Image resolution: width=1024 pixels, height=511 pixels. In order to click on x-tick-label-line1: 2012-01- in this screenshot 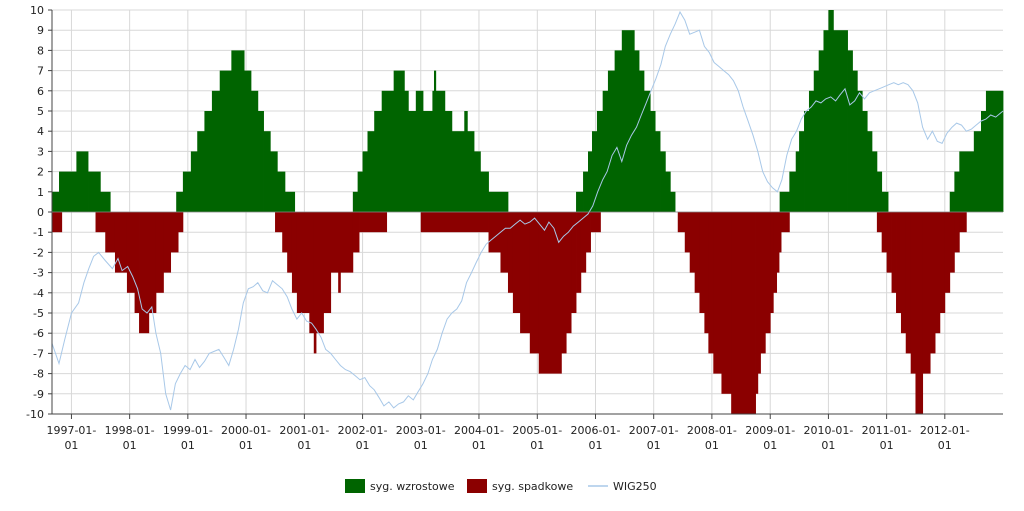, I will do `click(945, 430)`.